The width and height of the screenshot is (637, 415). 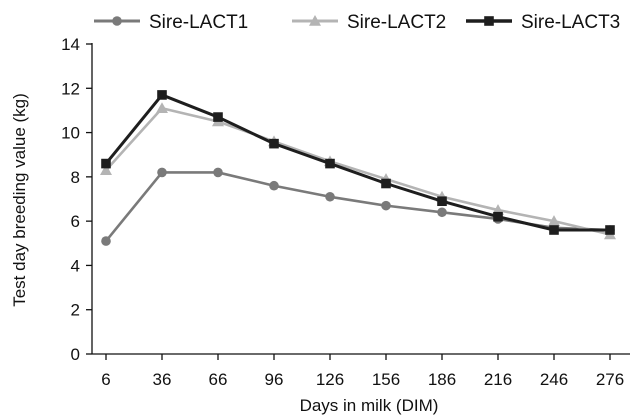 I want to click on y-tick-label: 14, so click(x=70, y=44).